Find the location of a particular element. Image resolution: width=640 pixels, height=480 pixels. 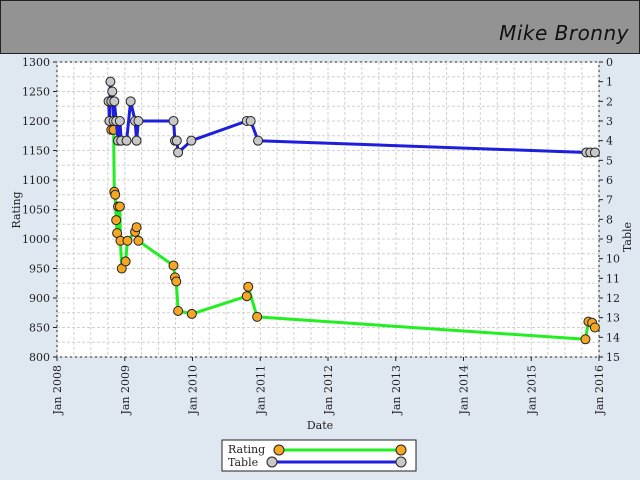

left-tick-label: 1150 is located at coordinates (36, 151).